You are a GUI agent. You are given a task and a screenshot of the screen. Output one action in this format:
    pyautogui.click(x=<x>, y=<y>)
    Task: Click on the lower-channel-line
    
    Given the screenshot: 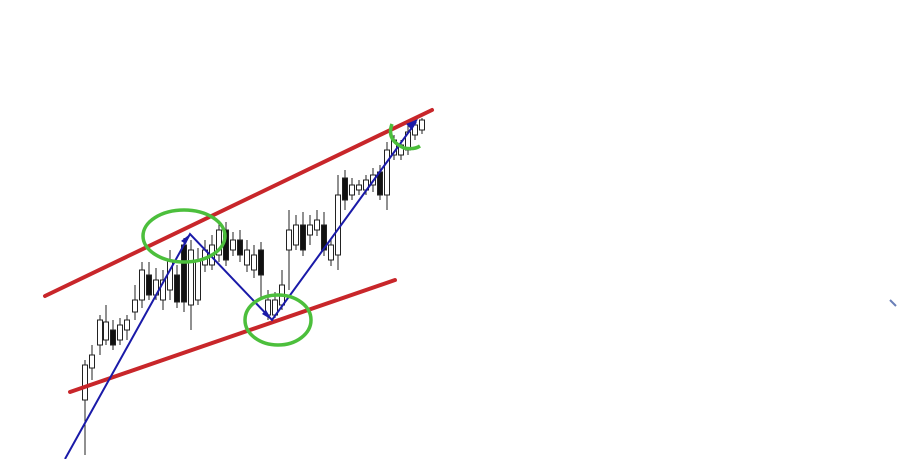 What is the action you would take?
    pyautogui.click(x=232, y=336)
    